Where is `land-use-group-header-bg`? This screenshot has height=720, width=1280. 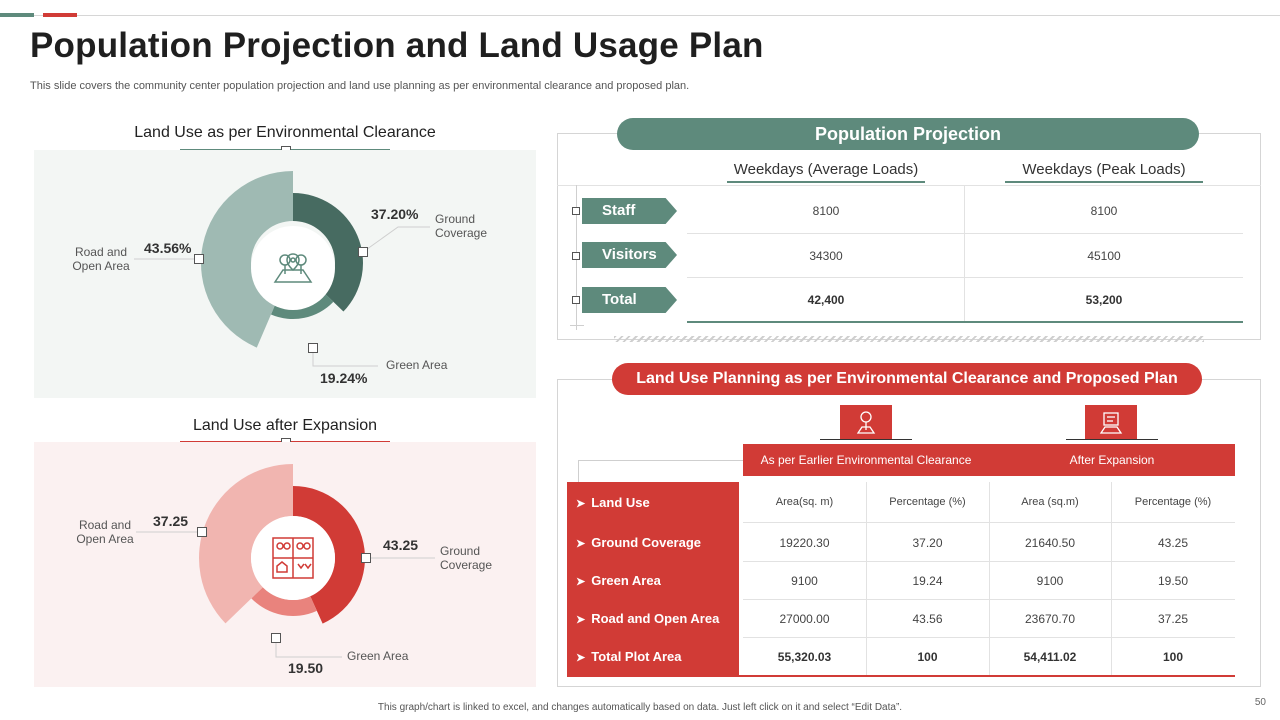 land-use-group-header-bg is located at coordinates (989, 460).